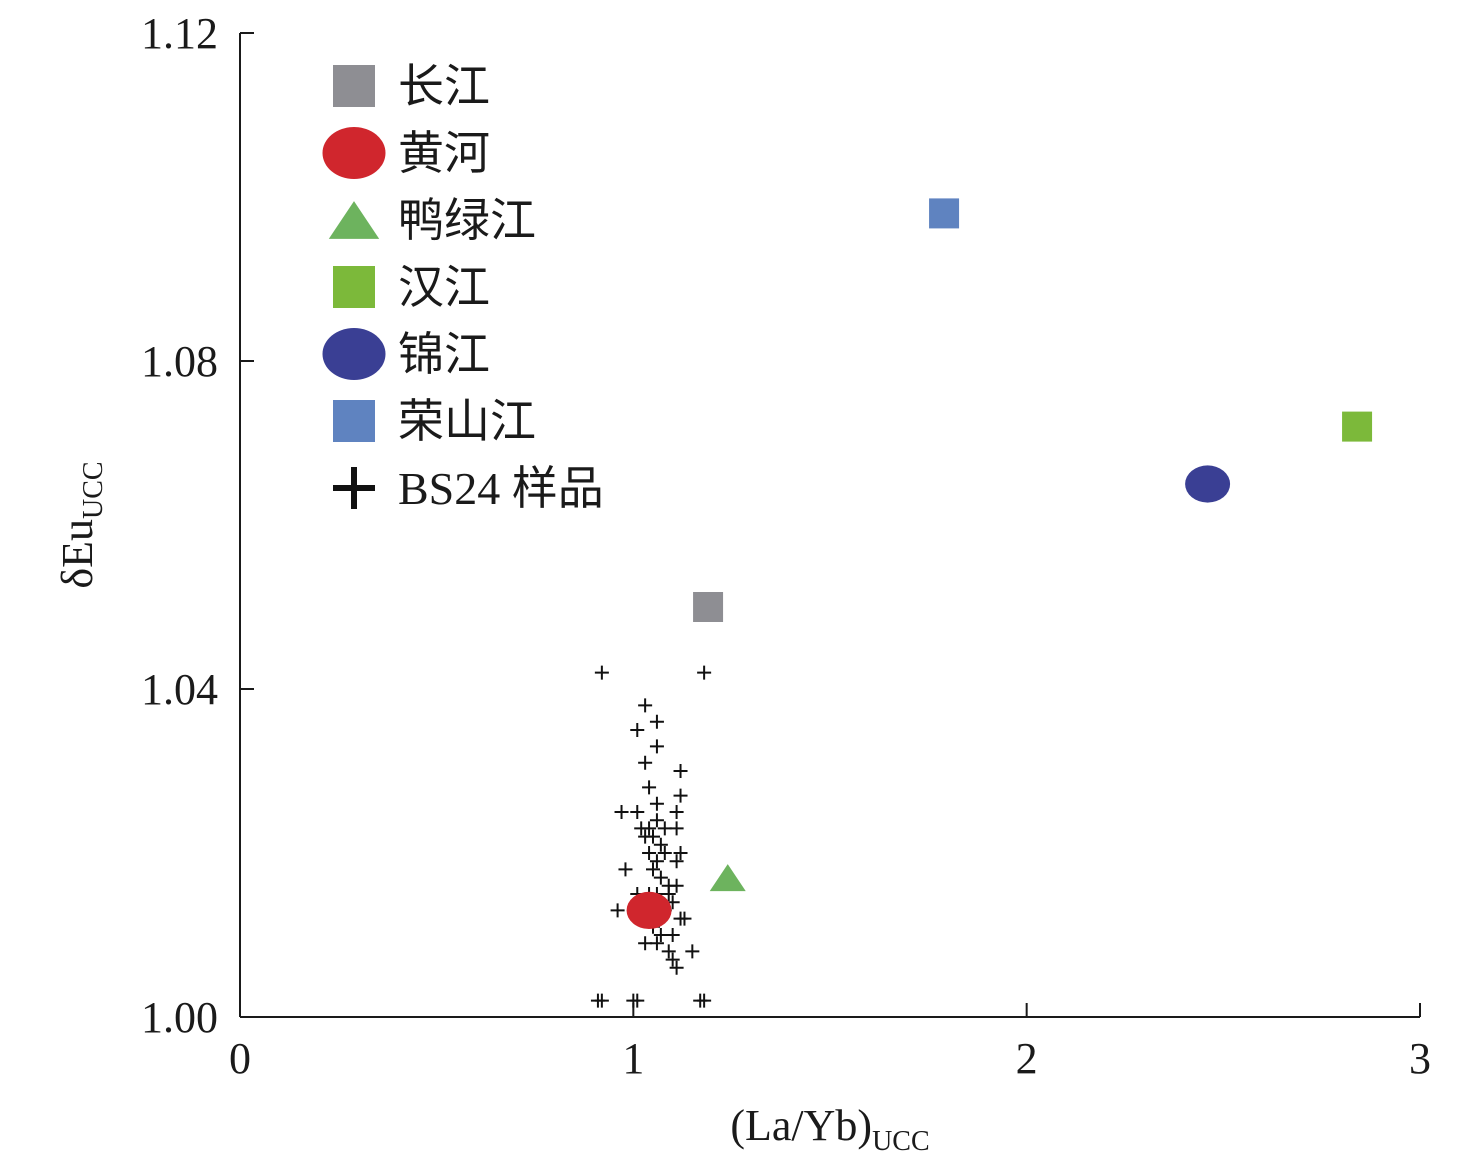 The image size is (1476, 1169). What do you see at coordinates (501, 488) in the screenshot?
I see `legend-label: BS24 样品` at bounding box center [501, 488].